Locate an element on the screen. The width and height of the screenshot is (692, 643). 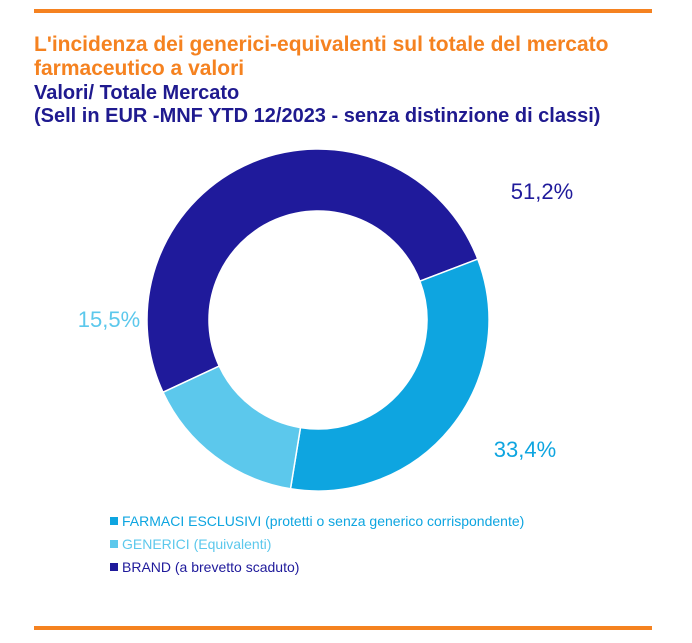
slice-value-label-2: 33,4% is located at coordinates (525, 449).